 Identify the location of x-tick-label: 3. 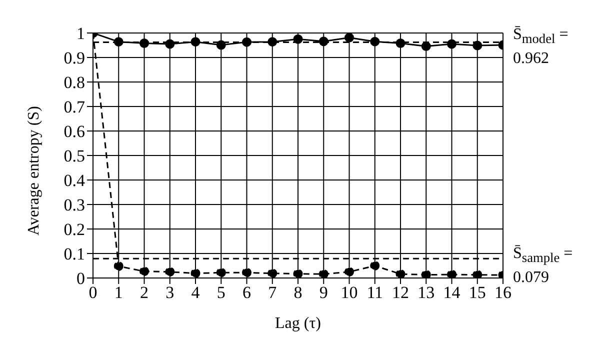
(170, 292).